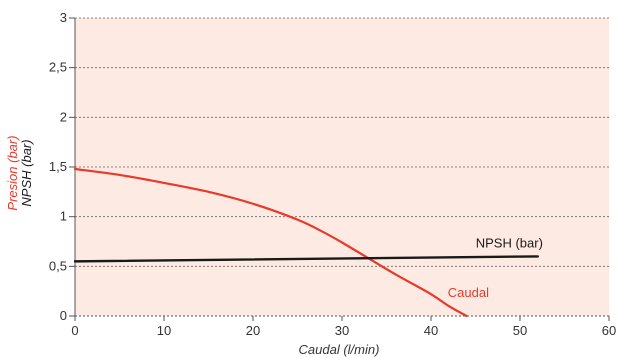  What do you see at coordinates (468, 292) in the screenshot?
I see `series-label-caudal: Caudal` at bounding box center [468, 292].